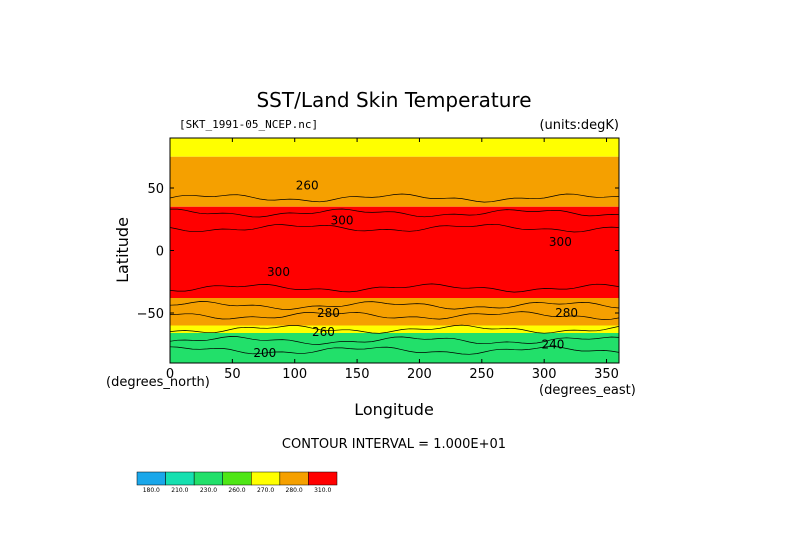  I want to click on x-tick-label: 200, so click(419, 374).